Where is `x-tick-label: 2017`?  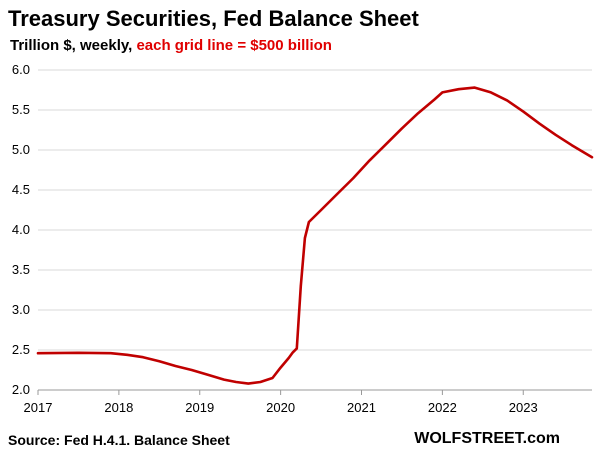 x-tick-label: 2017 is located at coordinates (38, 407).